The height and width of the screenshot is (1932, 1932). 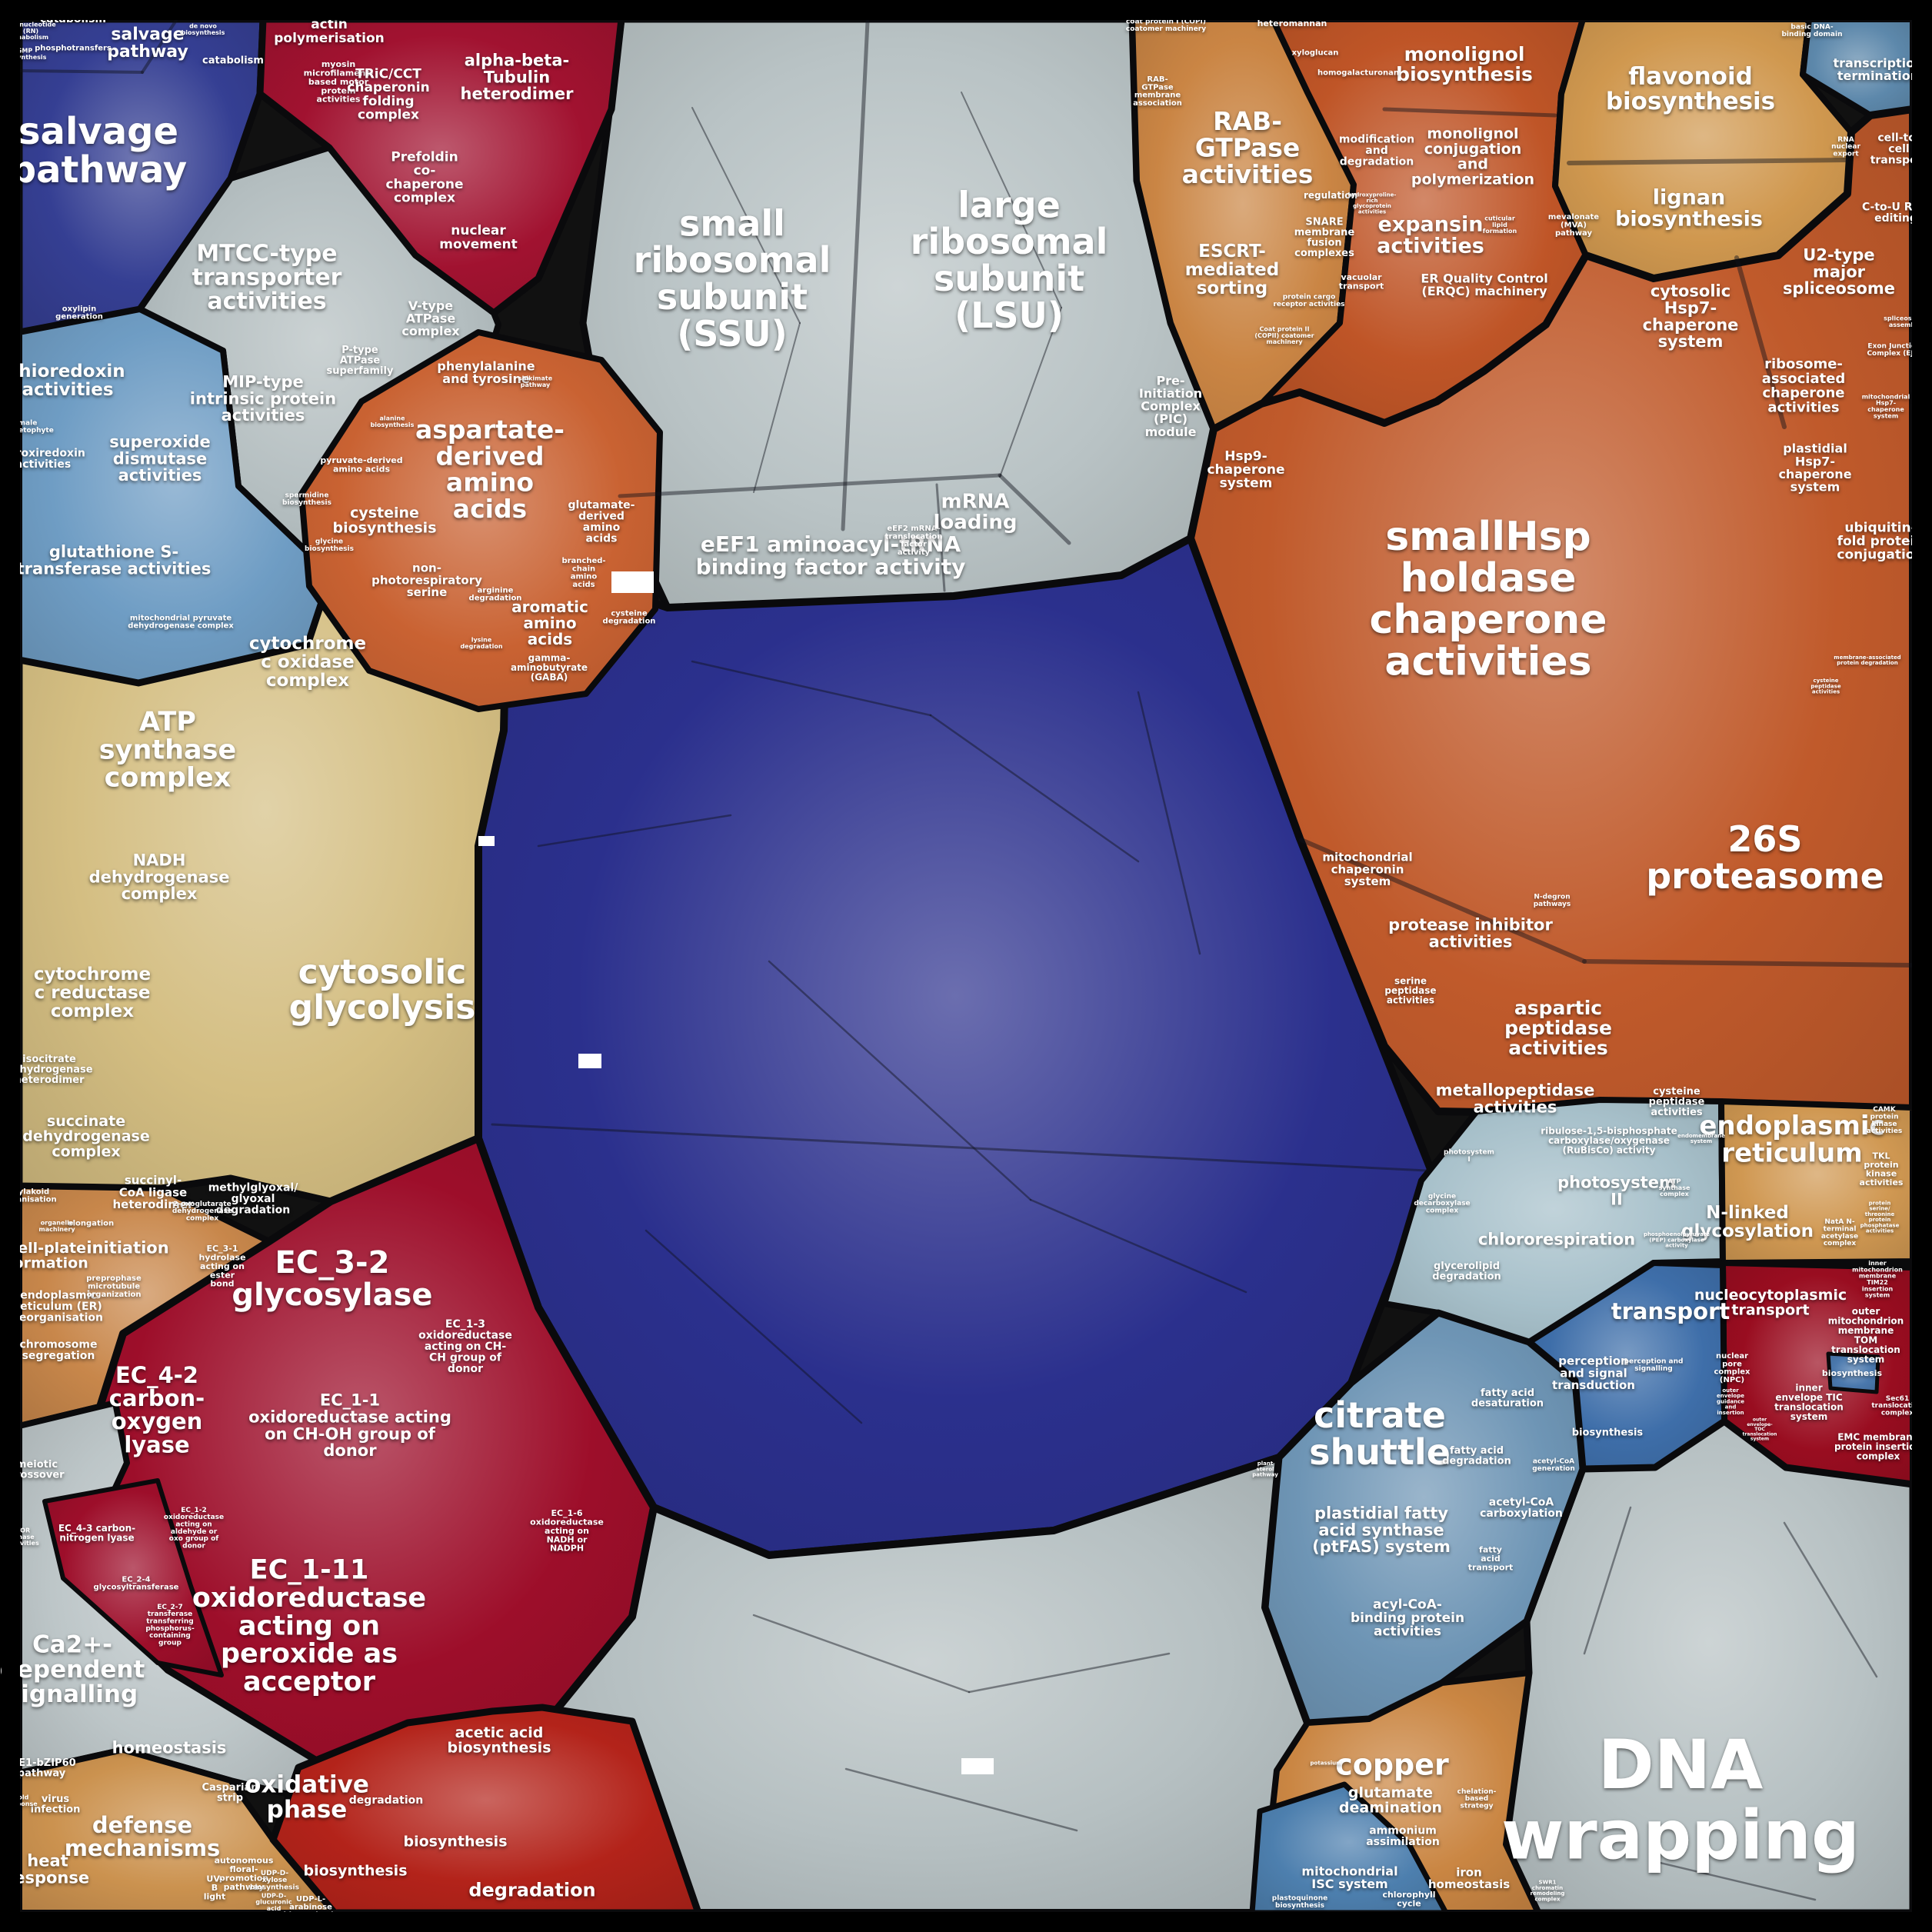 I want to click on cell-label-heteromannan: heteromannan, so click(x=1292, y=23).